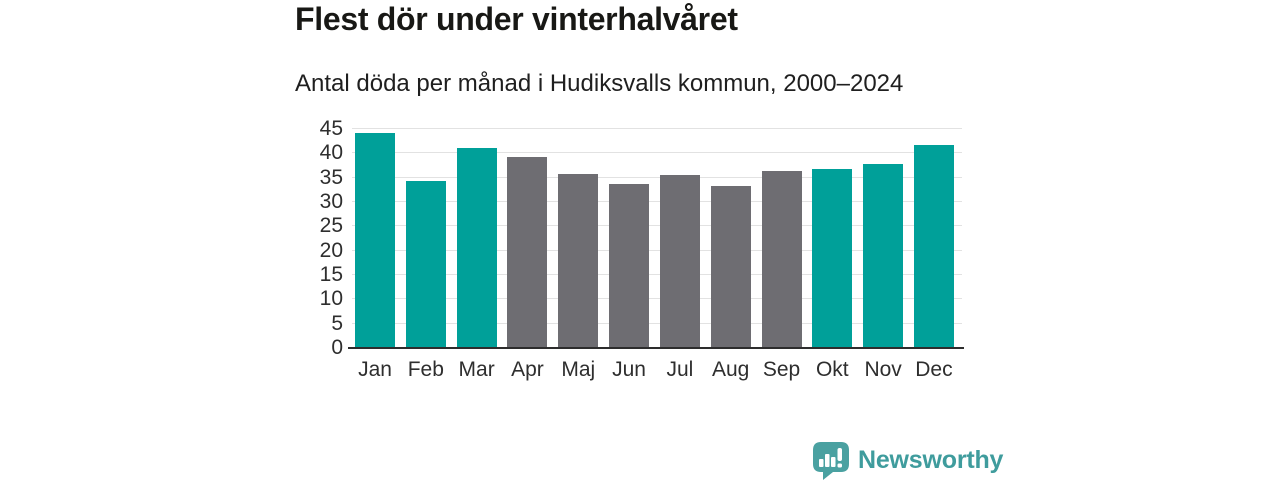 Image resolution: width=1280 pixels, height=480 pixels. Describe the element at coordinates (476, 369) in the screenshot. I see `x-label-mar: Mar` at that location.